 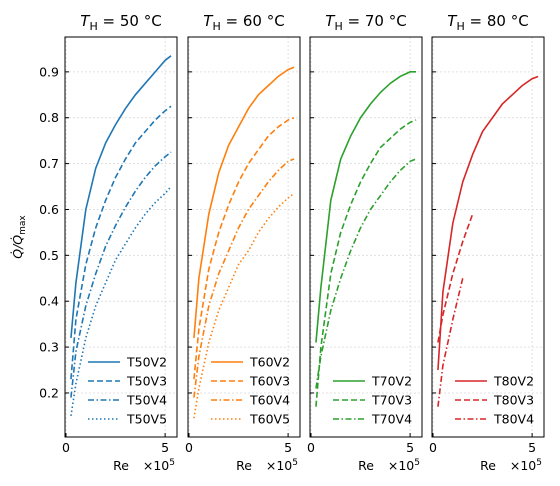 I want to click on legend-label: T80V3, so click(x=513, y=400).